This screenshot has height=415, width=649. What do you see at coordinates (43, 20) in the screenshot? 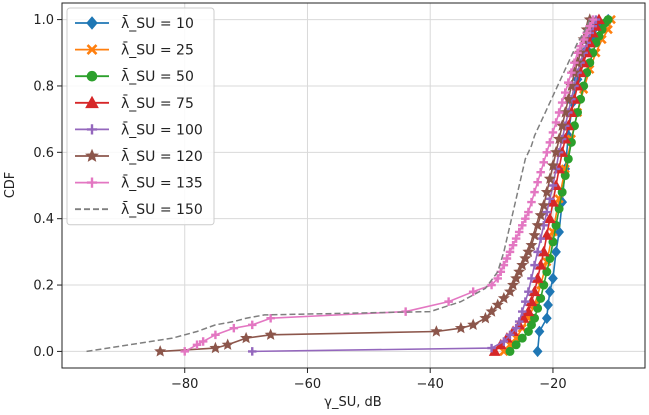
I see `y-tick-label: 1.0` at bounding box center [43, 20].